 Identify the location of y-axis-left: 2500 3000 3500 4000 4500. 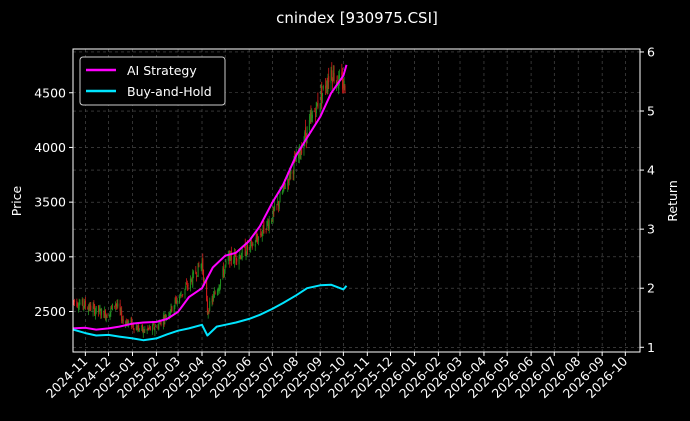
(53, 202).